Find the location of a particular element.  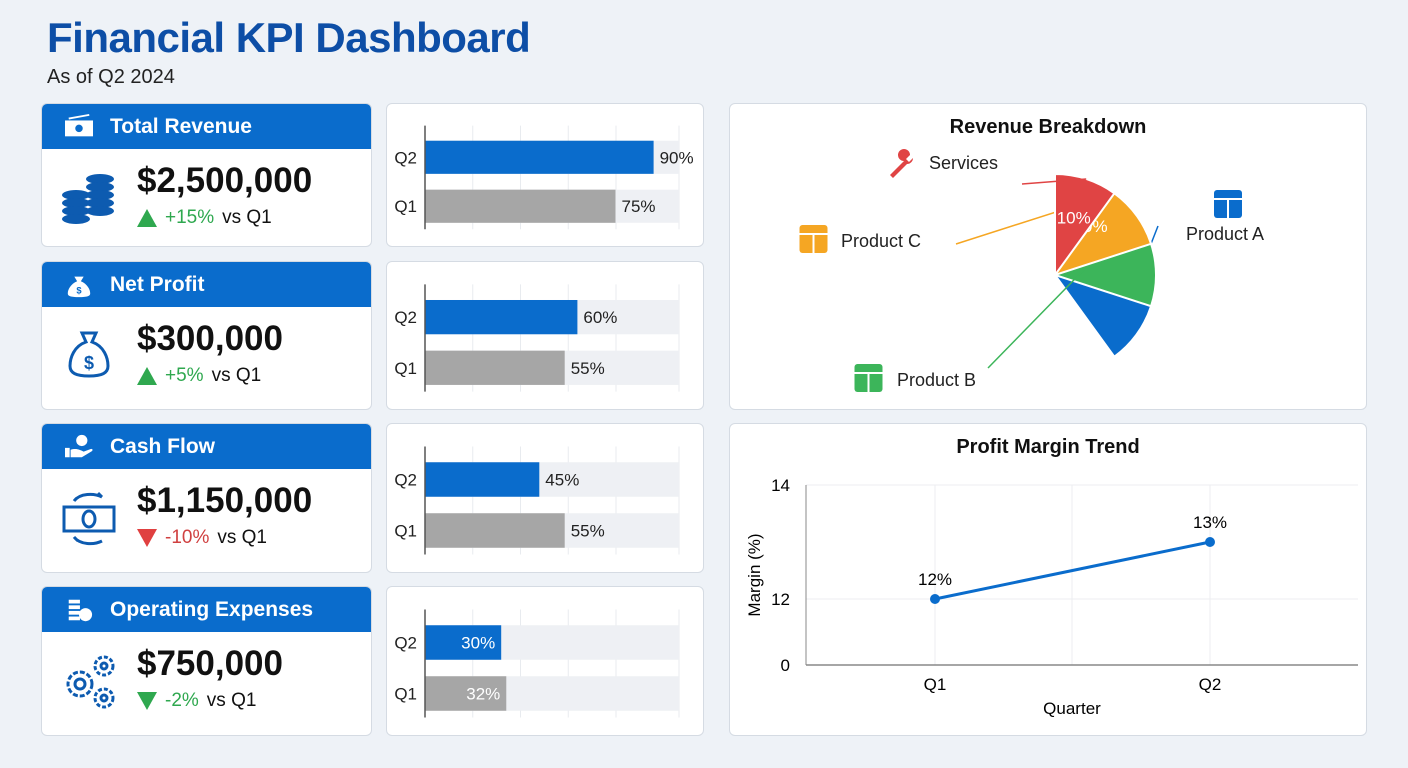

data-label: 60% is located at coordinates (600, 317).